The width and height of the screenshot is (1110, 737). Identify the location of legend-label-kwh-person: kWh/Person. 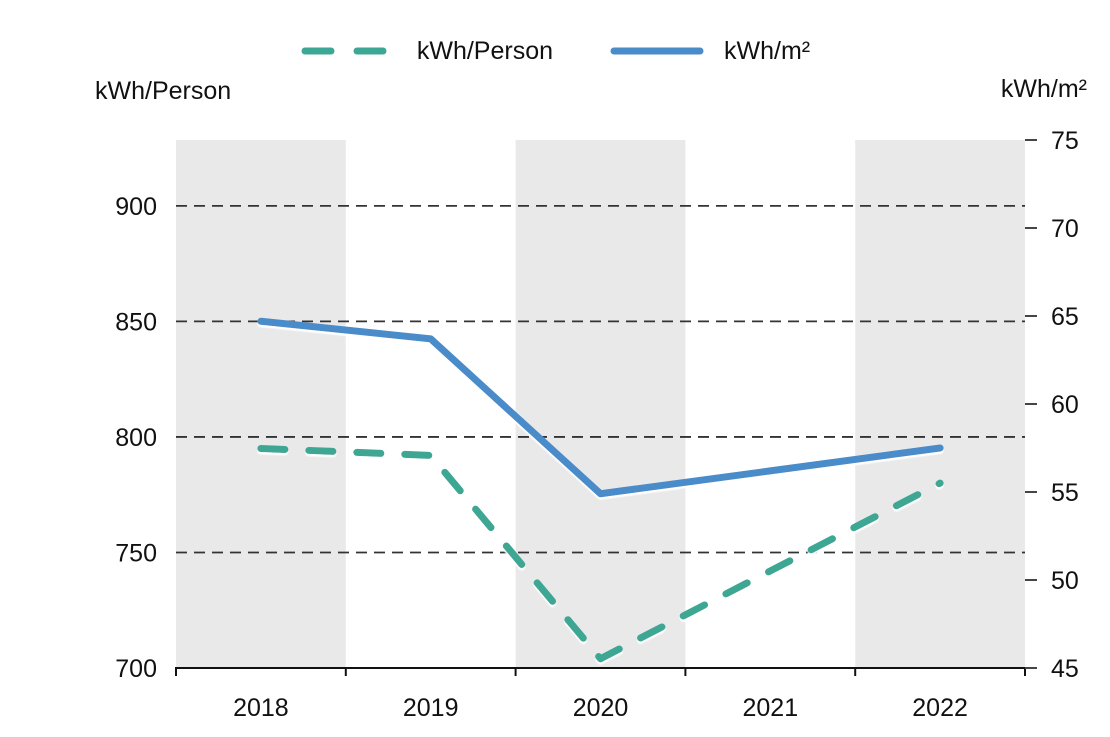
(485, 51).